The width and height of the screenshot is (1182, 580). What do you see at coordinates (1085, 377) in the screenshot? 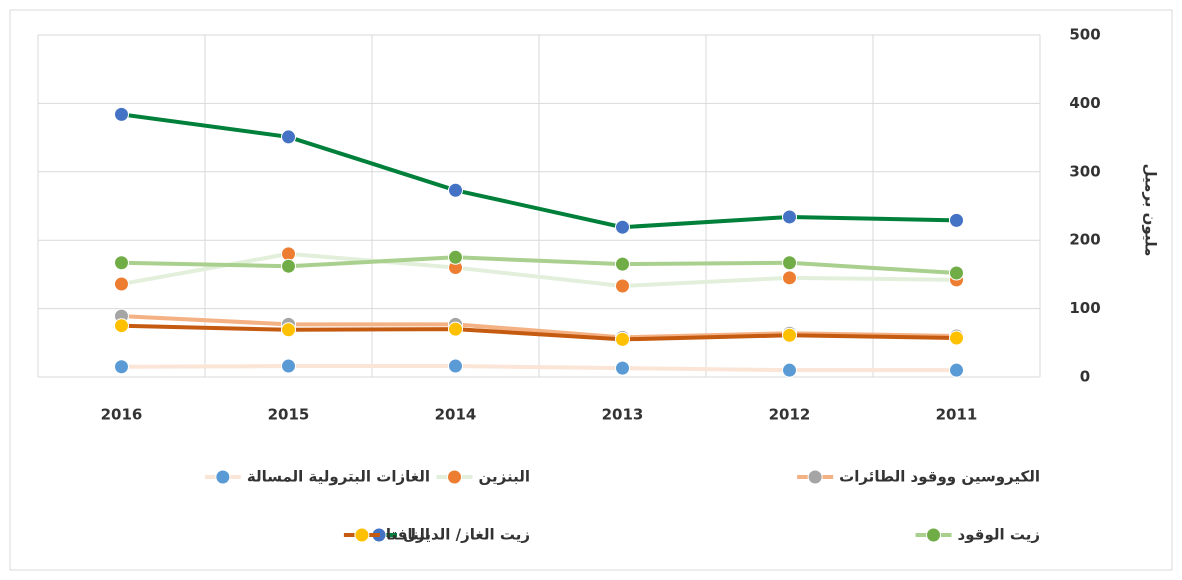
I see `y-tick-label: 0` at bounding box center [1085, 377].